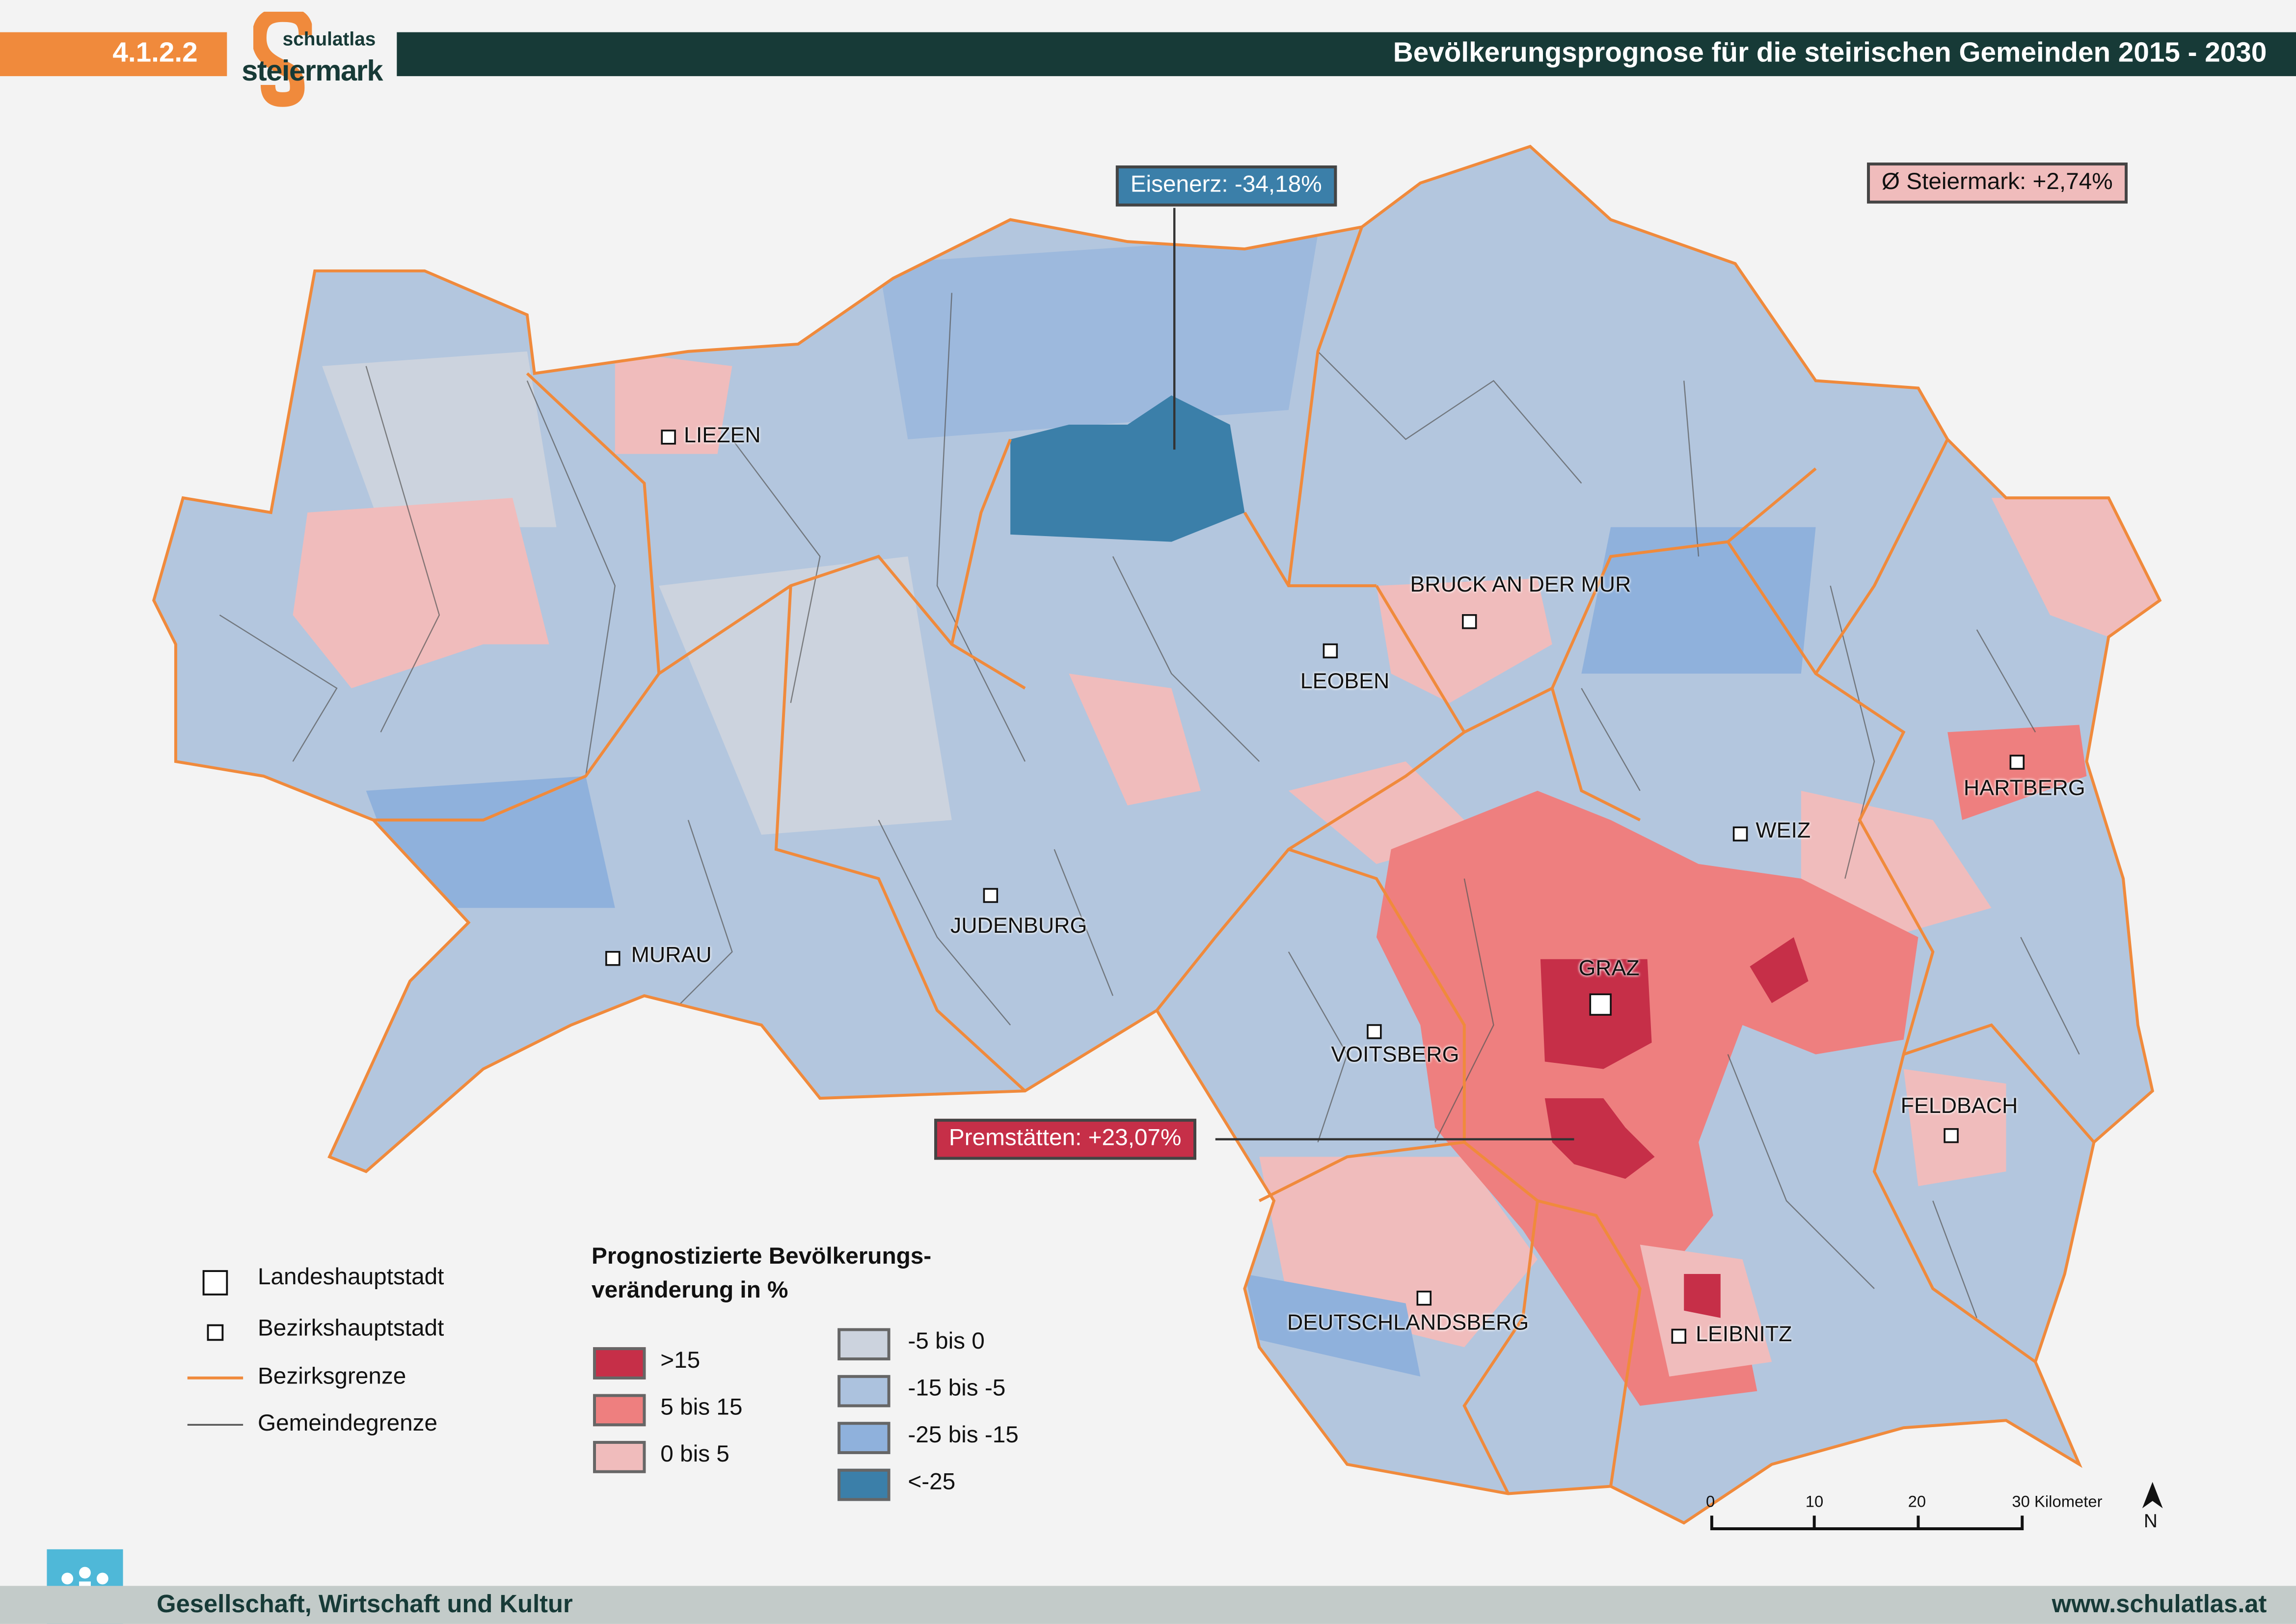  What do you see at coordinates (1867, 1523) in the screenshot?
I see `scale-bar` at bounding box center [1867, 1523].